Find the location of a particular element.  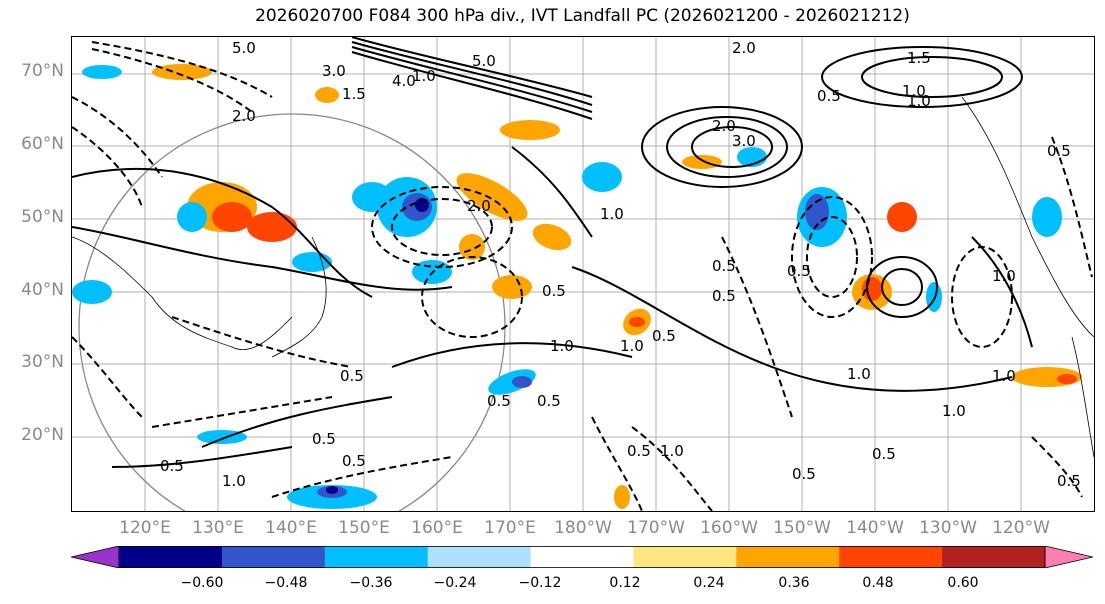

colorbar-tick-label: 0.12 is located at coordinates (625, 583).